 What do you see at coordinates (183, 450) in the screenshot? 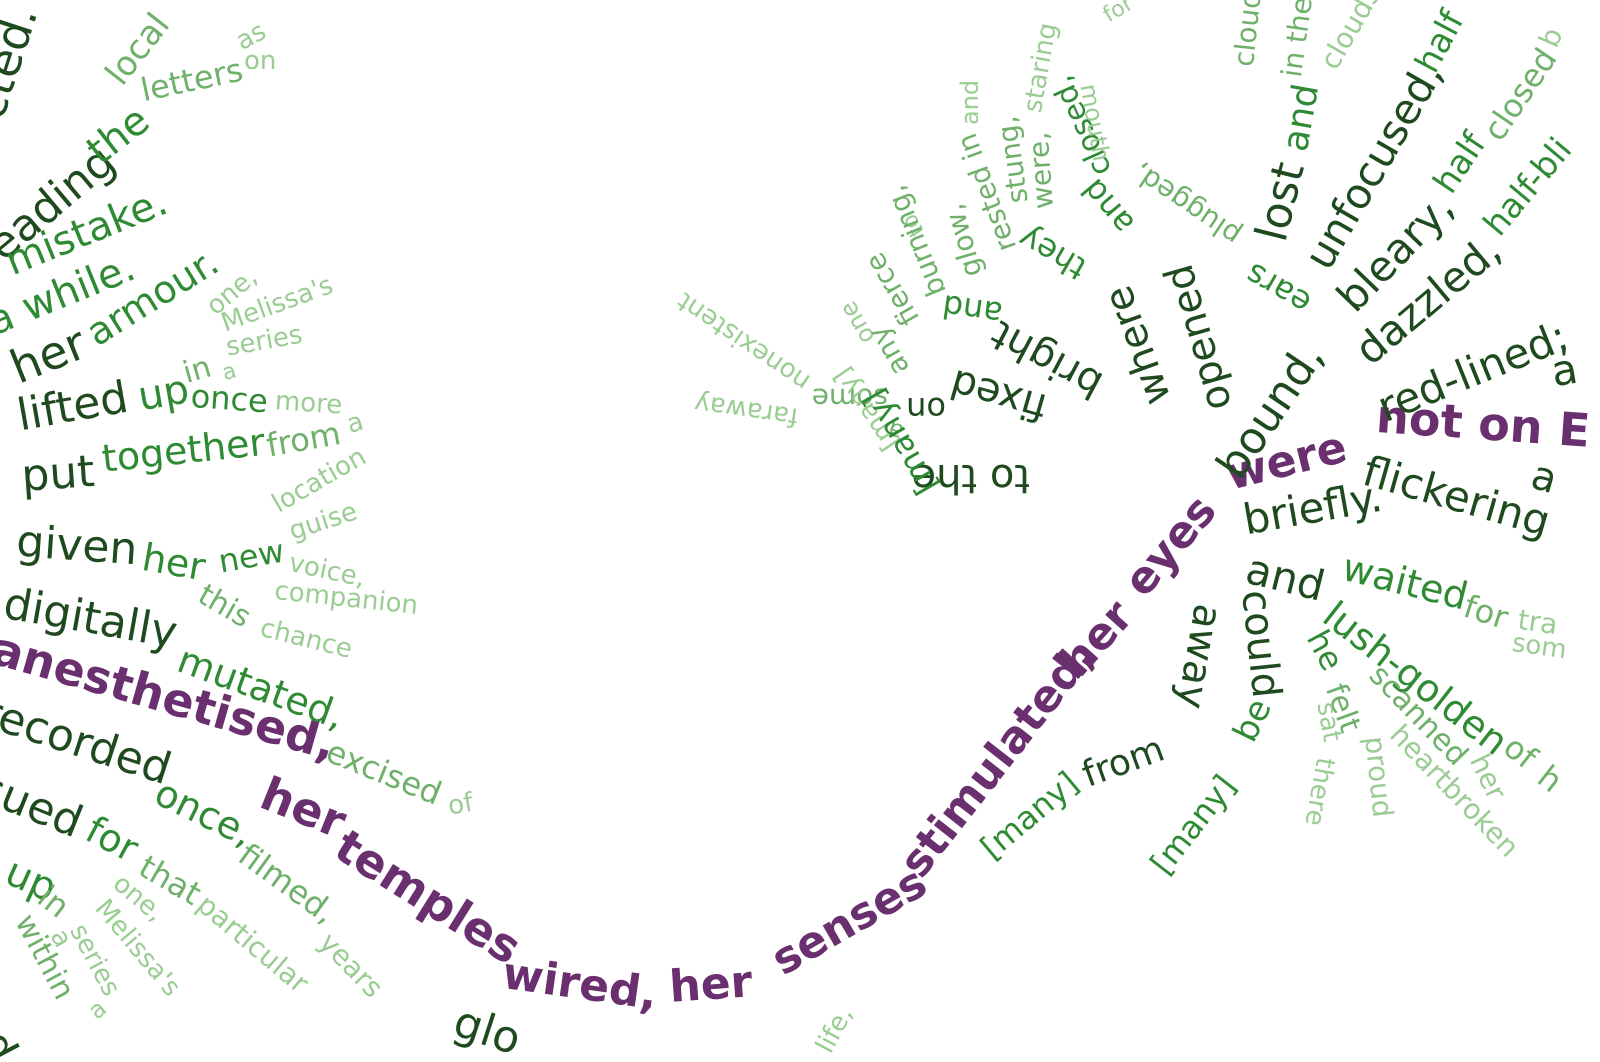
I see `branch-word: together` at bounding box center [183, 450].